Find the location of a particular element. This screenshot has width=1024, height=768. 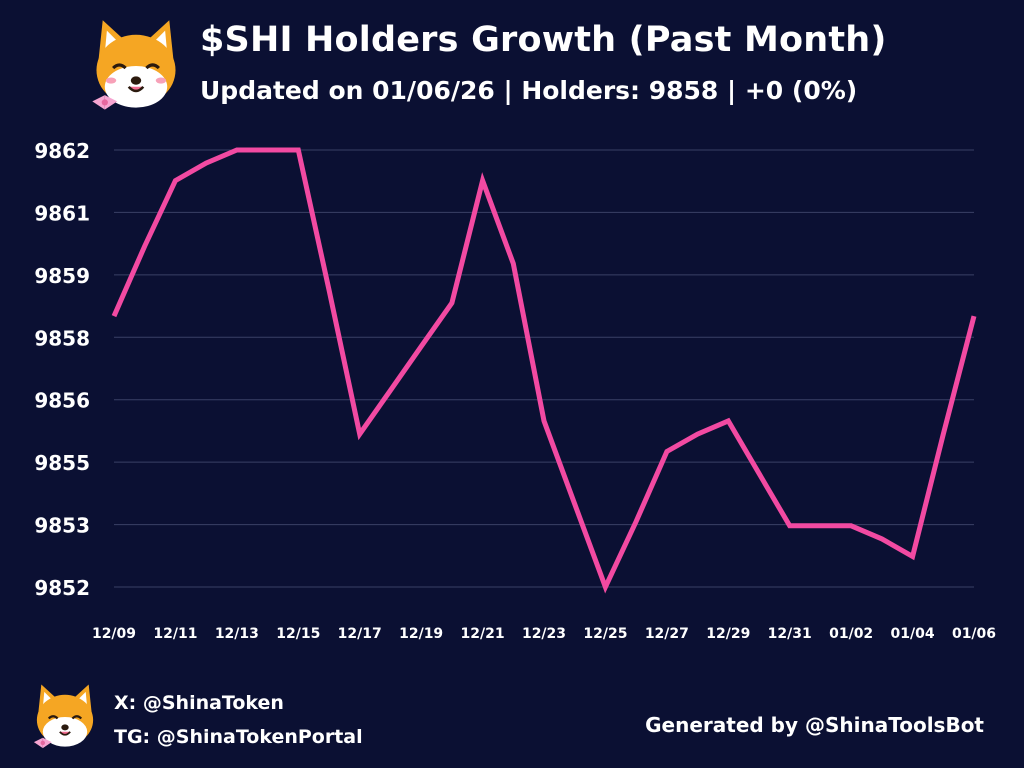

x-tick-label: 12/31 is located at coordinates (790, 634).